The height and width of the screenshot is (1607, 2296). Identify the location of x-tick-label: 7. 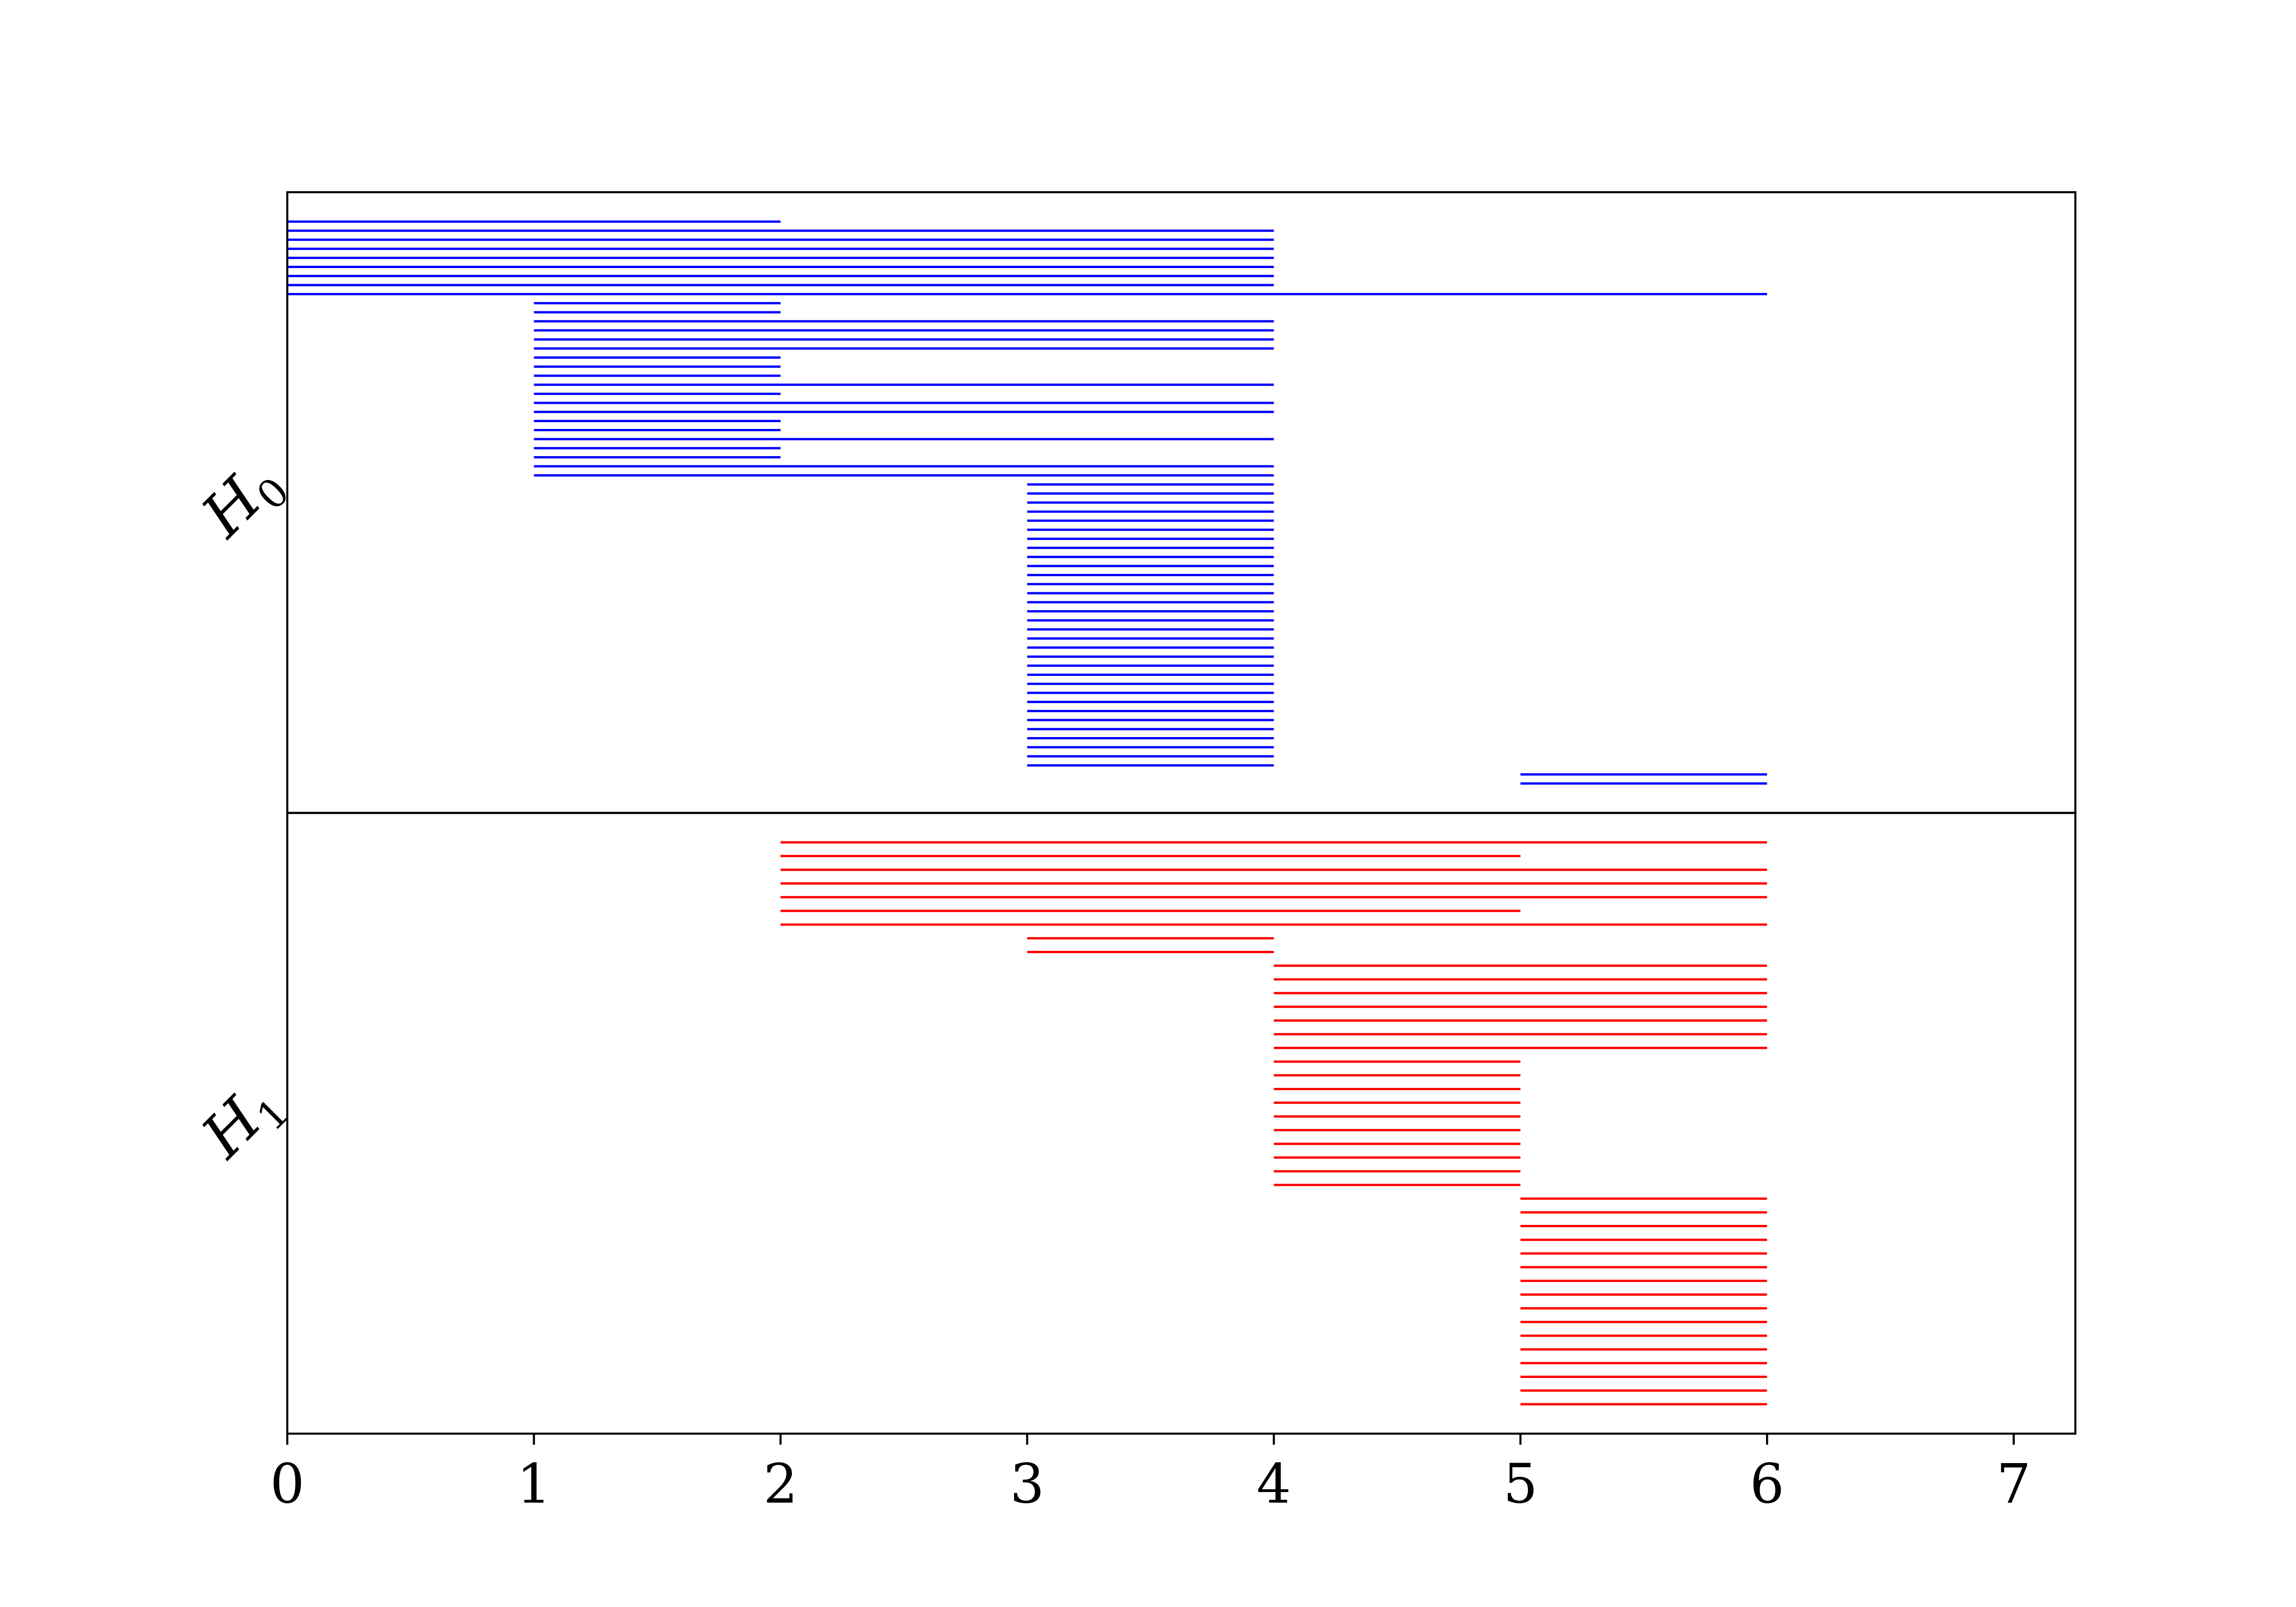
(2013, 1483).